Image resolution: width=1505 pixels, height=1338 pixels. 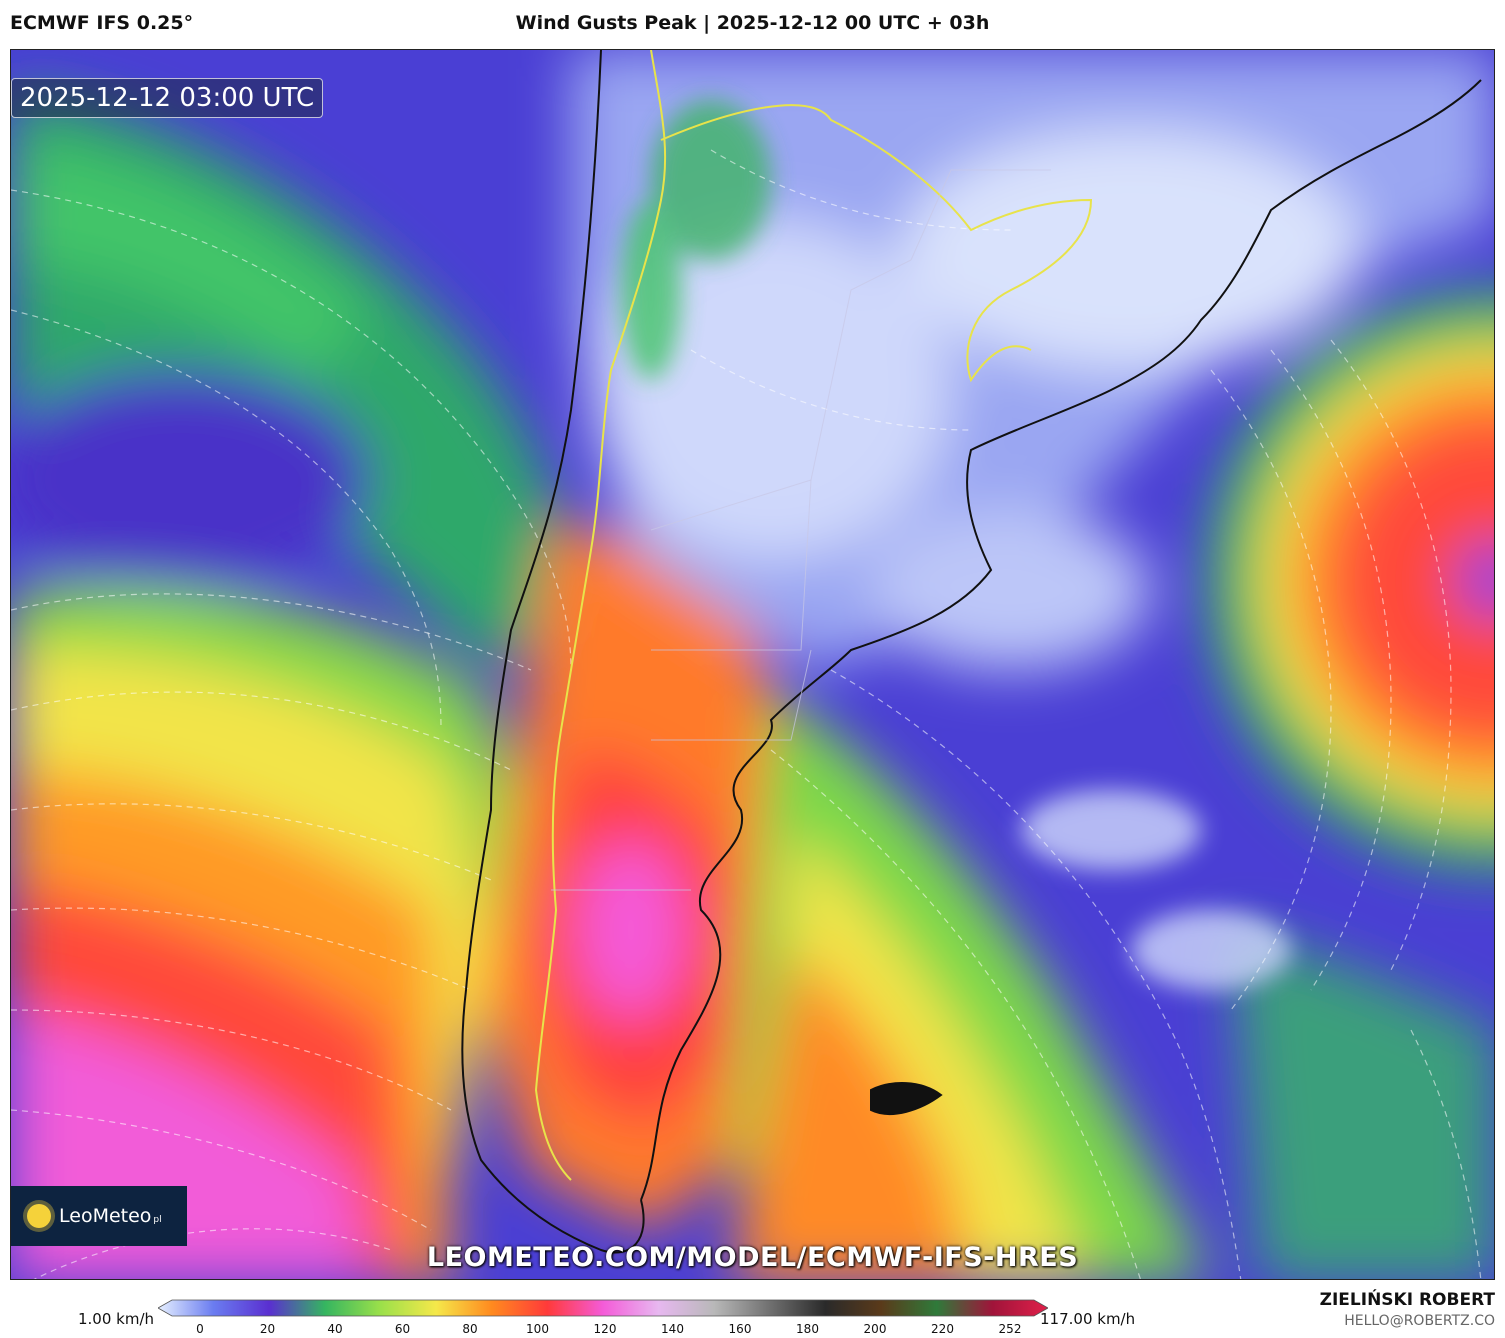 What do you see at coordinates (105, 1216) in the screenshot?
I see `logo-text: LeoMeteo` at bounding box center [105, 1216].